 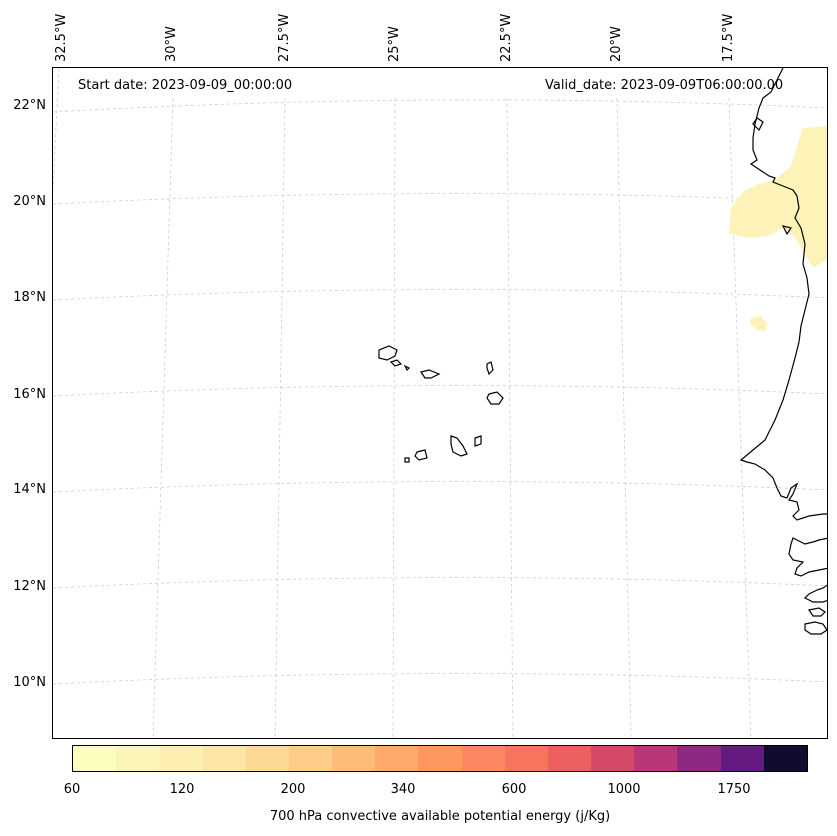 What do you see at coordinates (407, 368) in the screenshot?
I see `island-santa-luzia` at bounding box center [407, 368].